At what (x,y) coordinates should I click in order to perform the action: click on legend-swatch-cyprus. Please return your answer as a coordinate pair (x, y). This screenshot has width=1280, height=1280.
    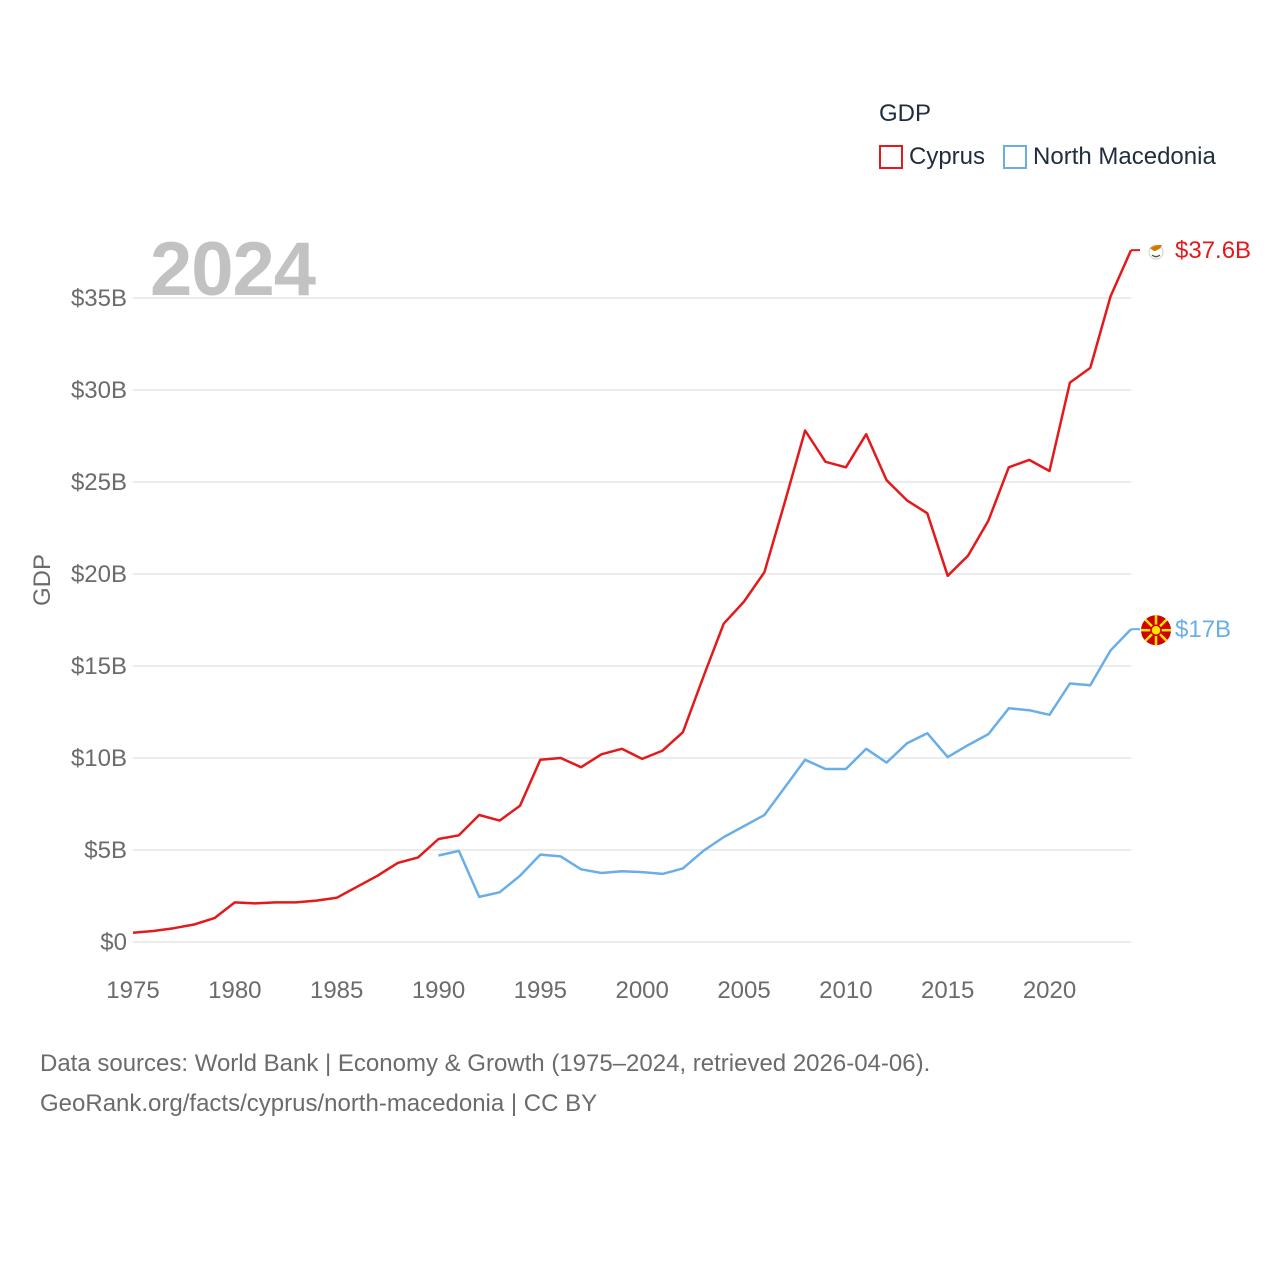
    Looking at the image, I should click on (891, 157).